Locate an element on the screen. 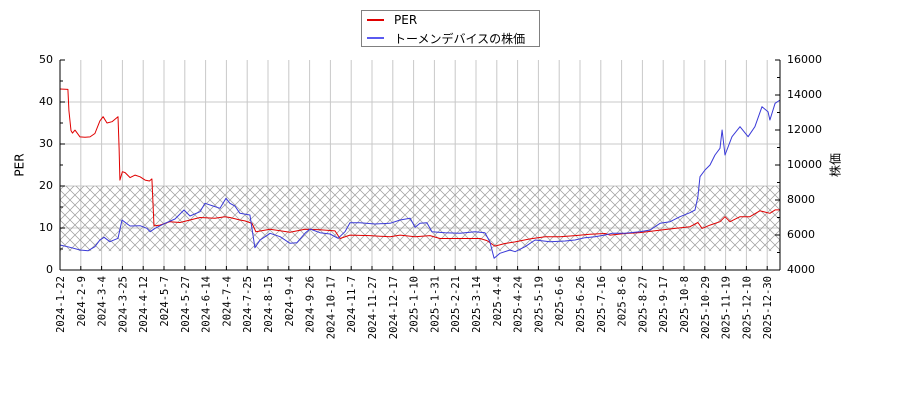 The height and width of the screenshot is (400, 900). y-tick-label-right: 12000 is located at coordinates (804, 129).